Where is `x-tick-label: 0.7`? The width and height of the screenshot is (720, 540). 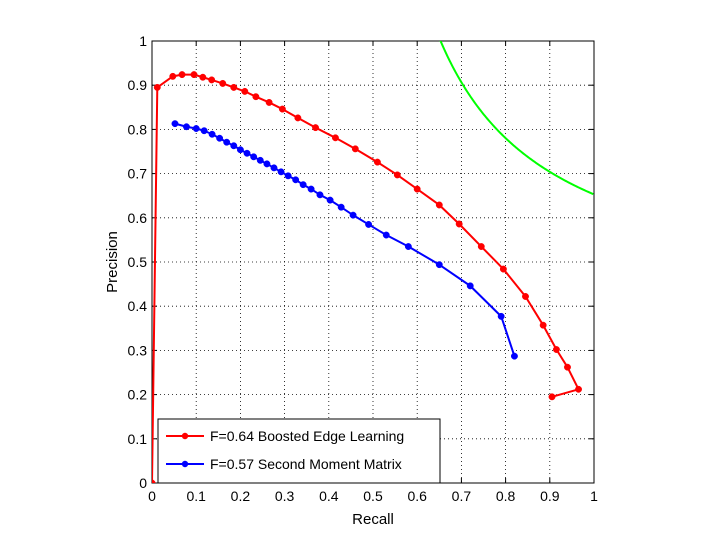 x-tick-label: 0.7 is located at coordinates (462, 496).